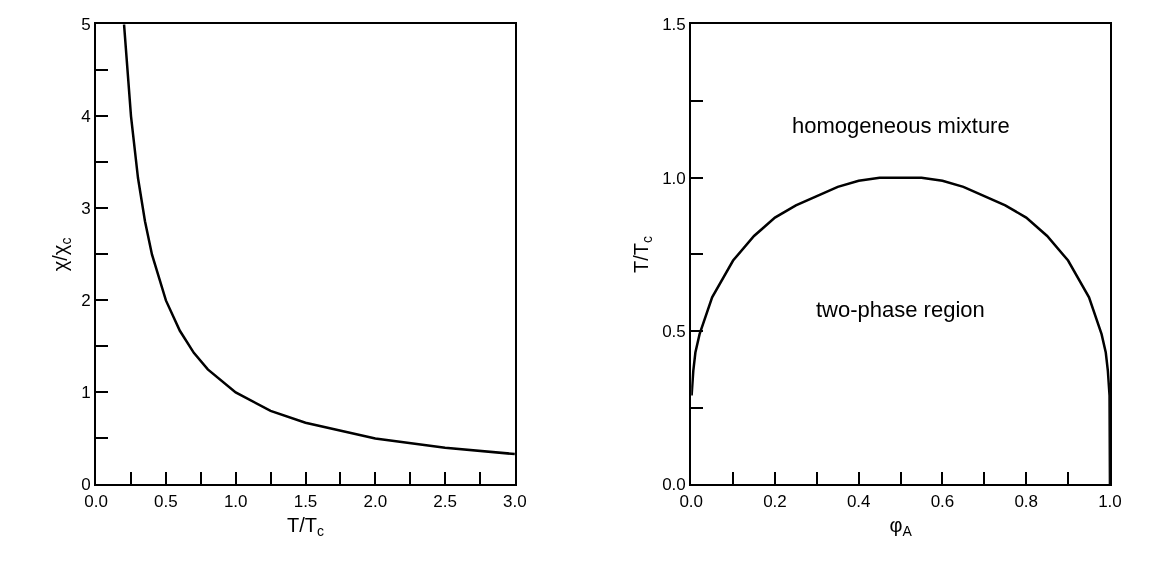 This screenshot has height=574, width=1154. What do you see at coordinates (86, 301) in the screenshot?
I see `y-tick-label: 2` at bounding box center [86, 301].